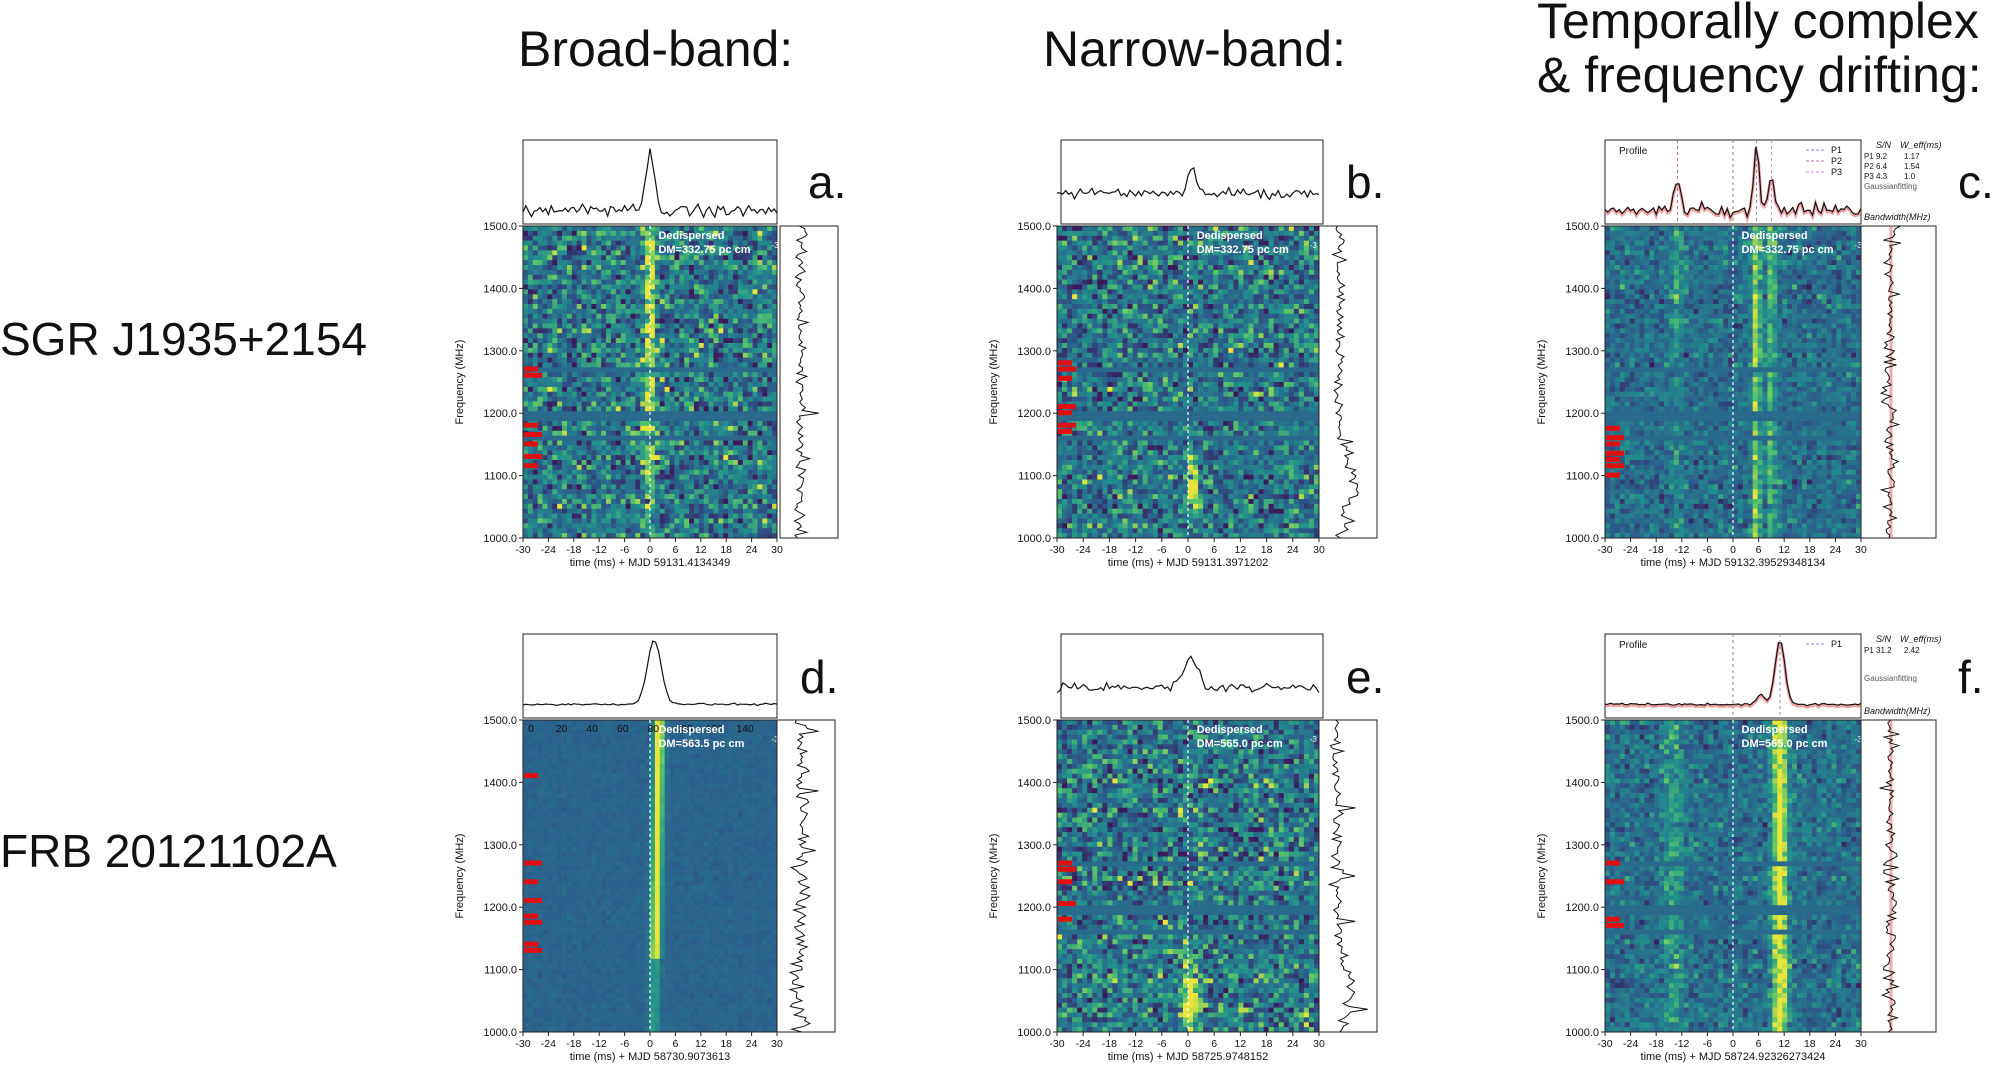 This screenshot has width=1996, height=1068. What do you see at coordinates (1633, 151) in the screenshot?
I see `profile-label-c: Profile` at bounding box center [1633, 151].